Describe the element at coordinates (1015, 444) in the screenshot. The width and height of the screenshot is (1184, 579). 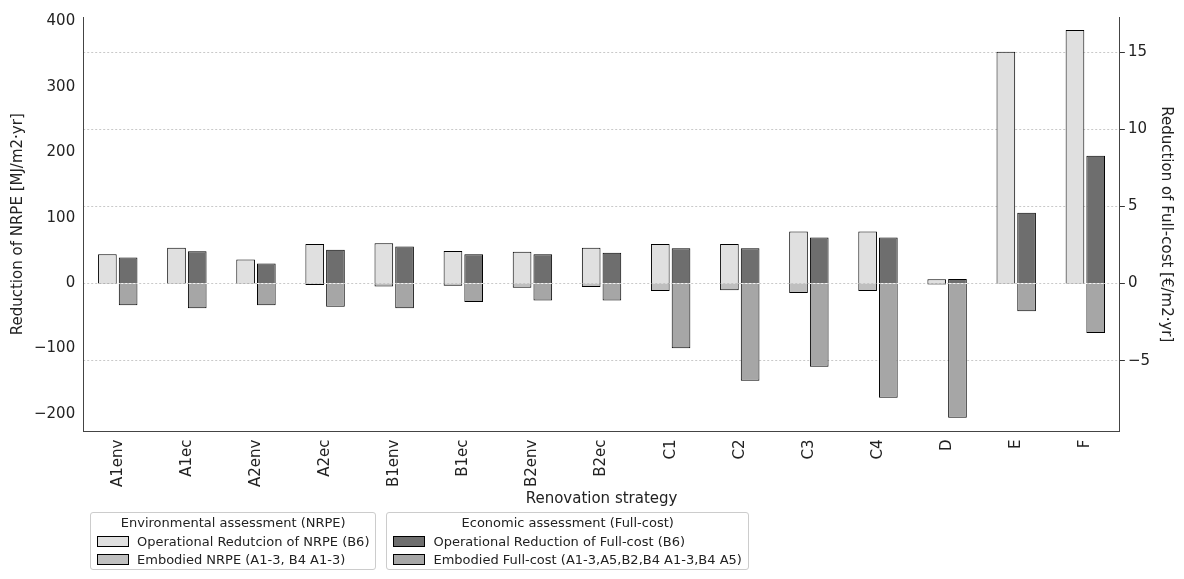
I see `x-tick-label: E` at that location.